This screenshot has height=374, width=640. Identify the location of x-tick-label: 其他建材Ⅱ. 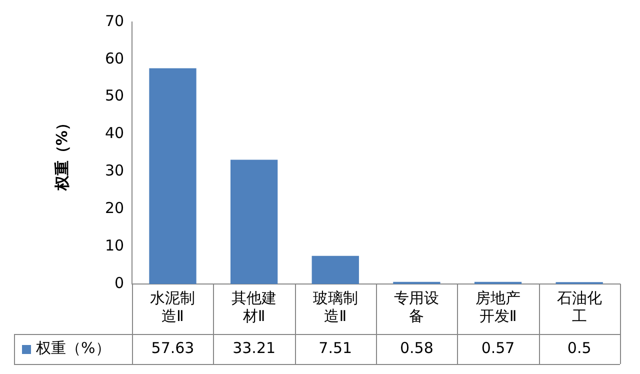
(254, 306).